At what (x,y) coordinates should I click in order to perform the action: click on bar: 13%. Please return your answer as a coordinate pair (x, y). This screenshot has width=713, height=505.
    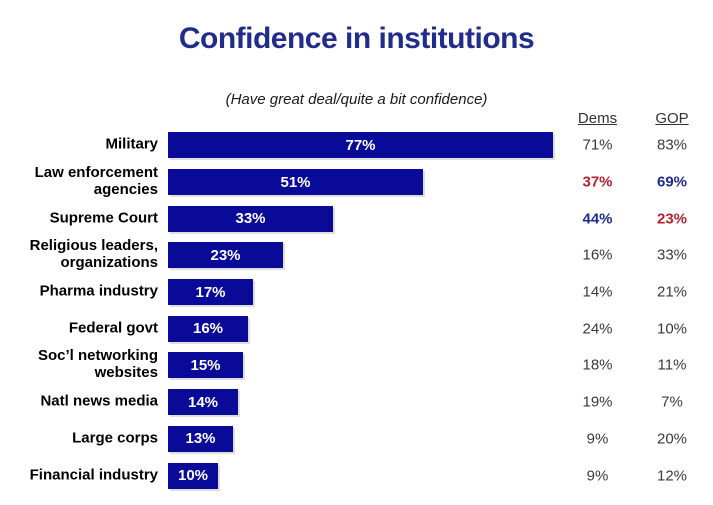
    Looking at the image, I should click on (200, 438).